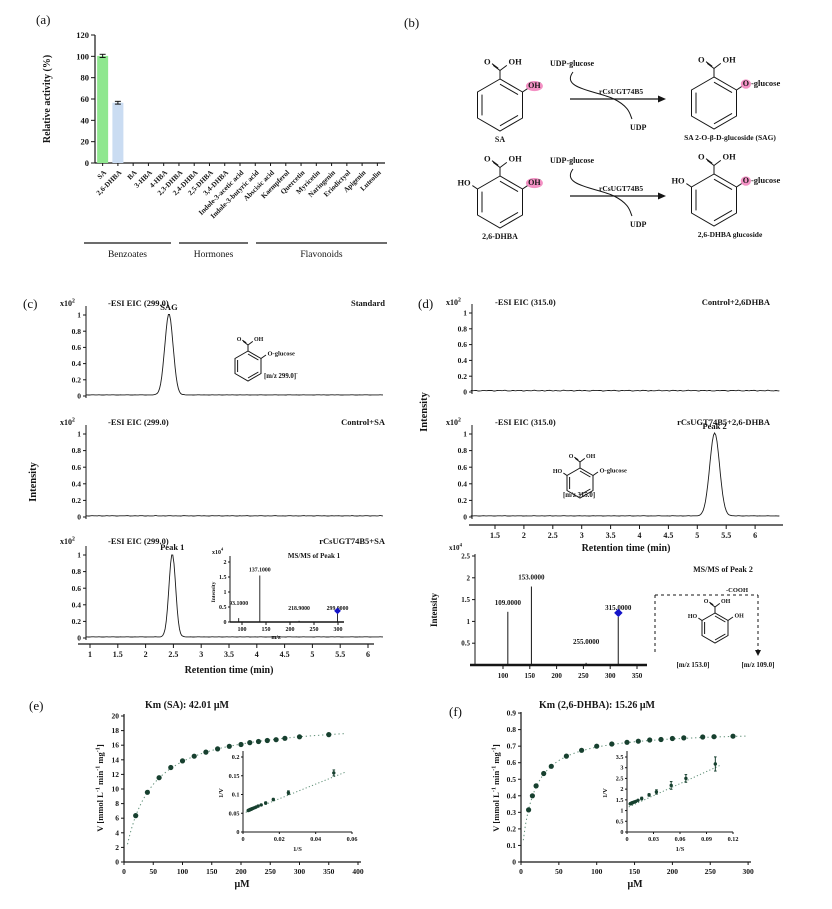 This screenshot has height=909, width=832. What do you see at coordinates (358, 871) in the screenshot?
I see `x-tick-label: 400` at bounding box center [358, 871].